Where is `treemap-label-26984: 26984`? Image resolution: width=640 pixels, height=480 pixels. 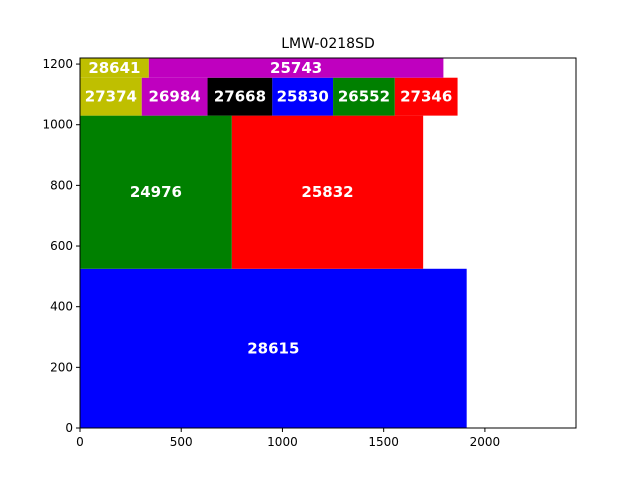 treemap-label-26984: 26984 is located at coordinates (175, 97).